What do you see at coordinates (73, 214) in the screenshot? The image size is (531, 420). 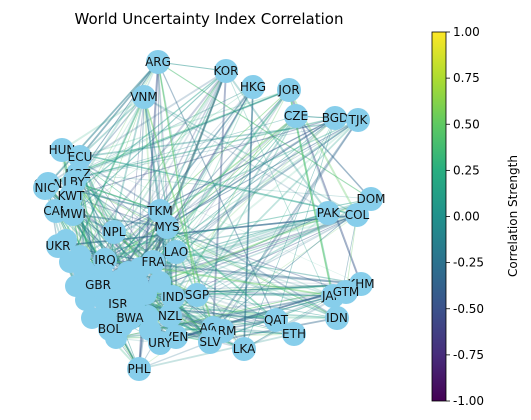 I see `node-label: MWI` at bounding box center [73, 214].